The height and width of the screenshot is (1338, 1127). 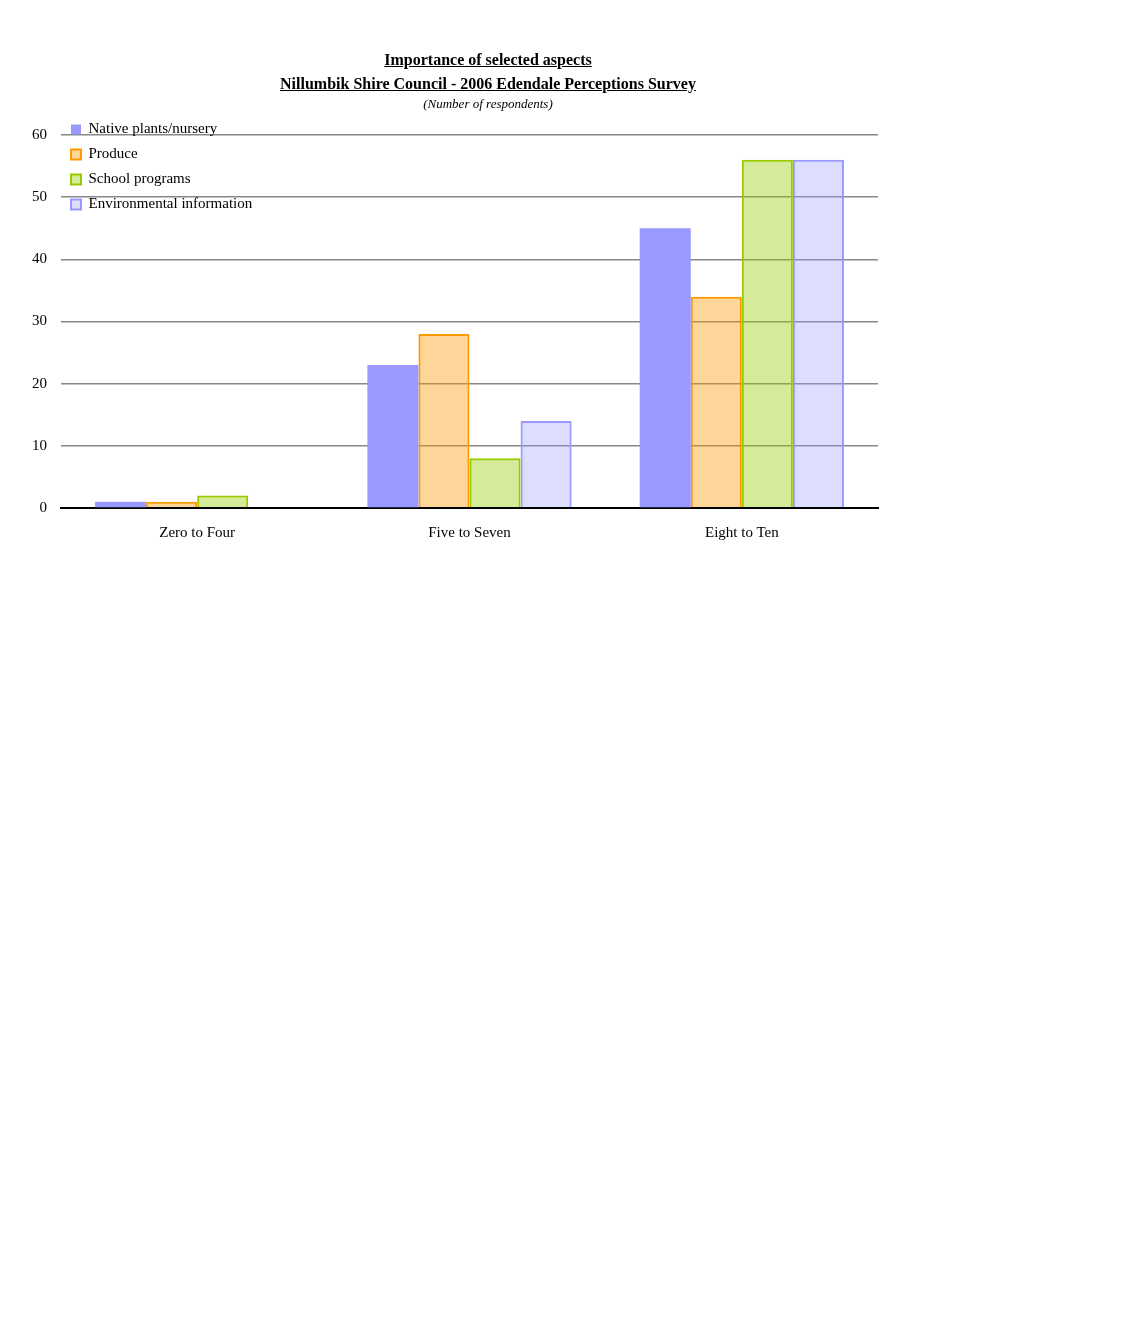 I want to click on legend-label: Environmental information, so click(x=170, y=203).